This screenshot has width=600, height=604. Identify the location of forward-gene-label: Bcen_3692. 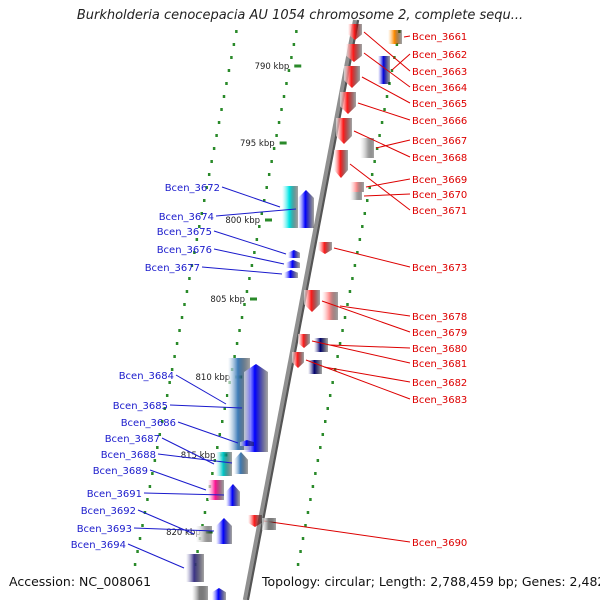
(108, 511).